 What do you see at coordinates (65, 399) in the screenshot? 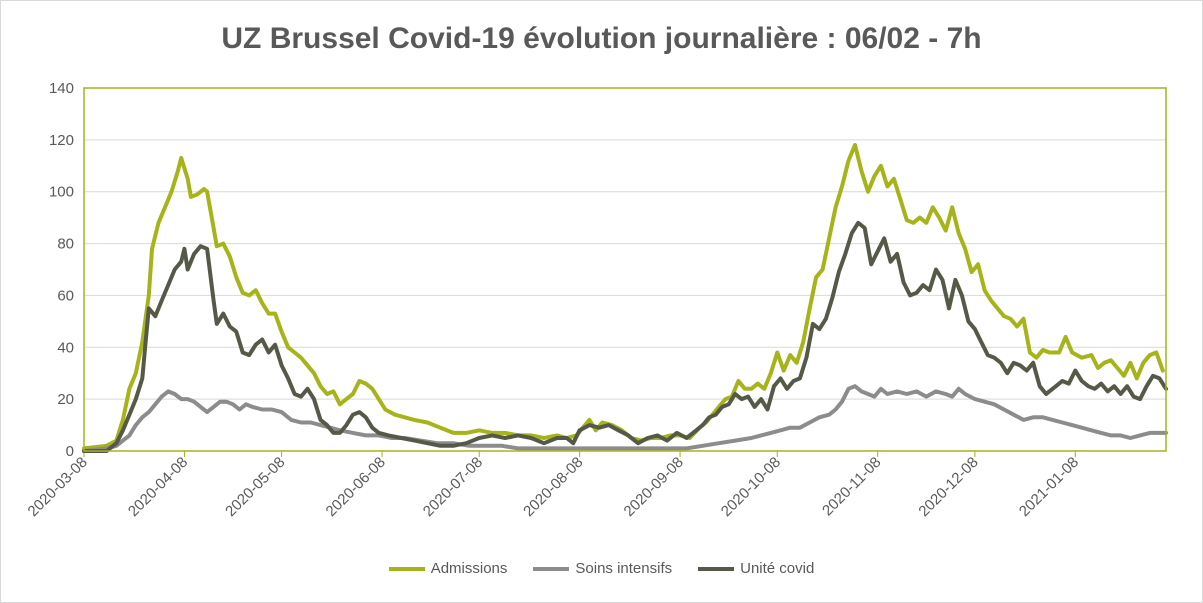
I see `y-tick-label: 20` at bounding box center [65, 399].